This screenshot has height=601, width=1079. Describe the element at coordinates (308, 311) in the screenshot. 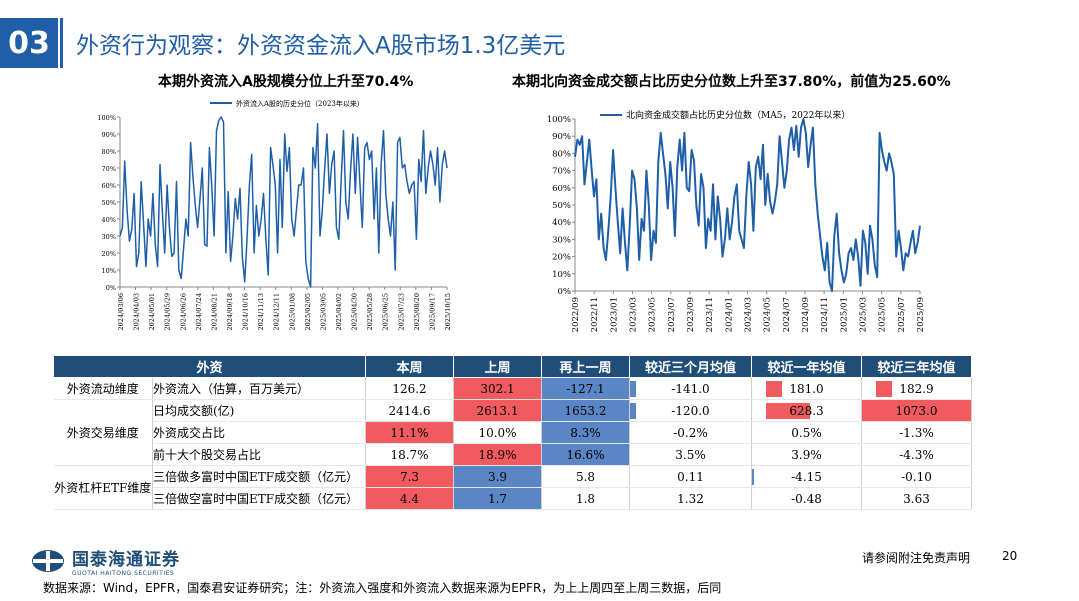

I see `x-tick-label: 2025/02/05` at that location.